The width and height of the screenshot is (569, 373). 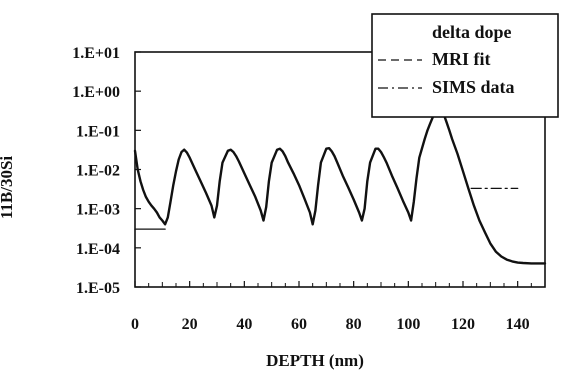 I want to click on x-tick-label: 60, so click(x=299, y=324).